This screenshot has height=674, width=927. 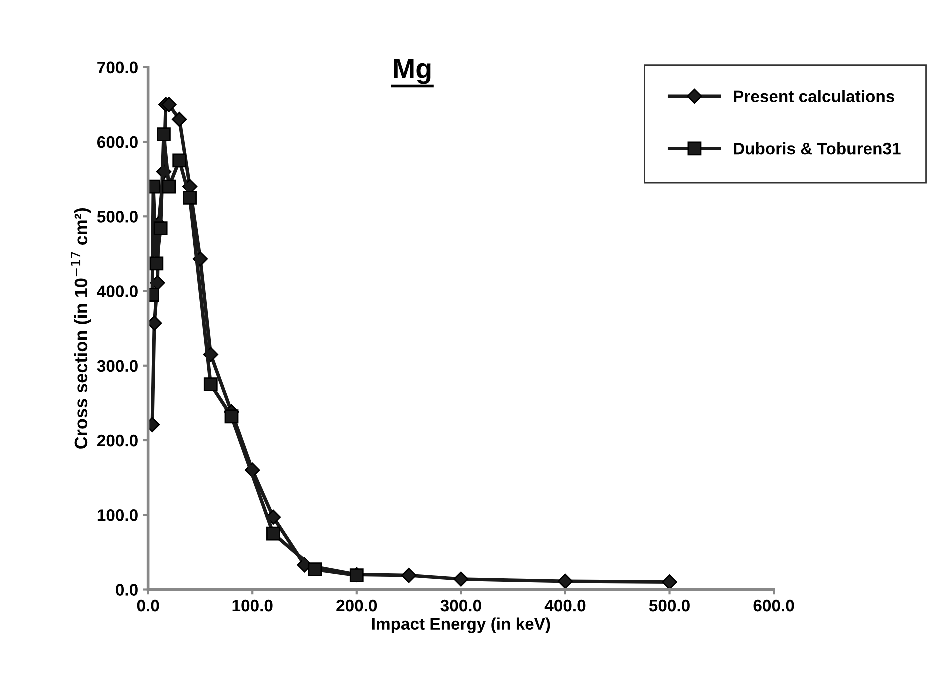 What do you see at coordinates (148, 606) in the screenshot?
I see `x-tick-label: 0.0` at bounding box center [148, 606].